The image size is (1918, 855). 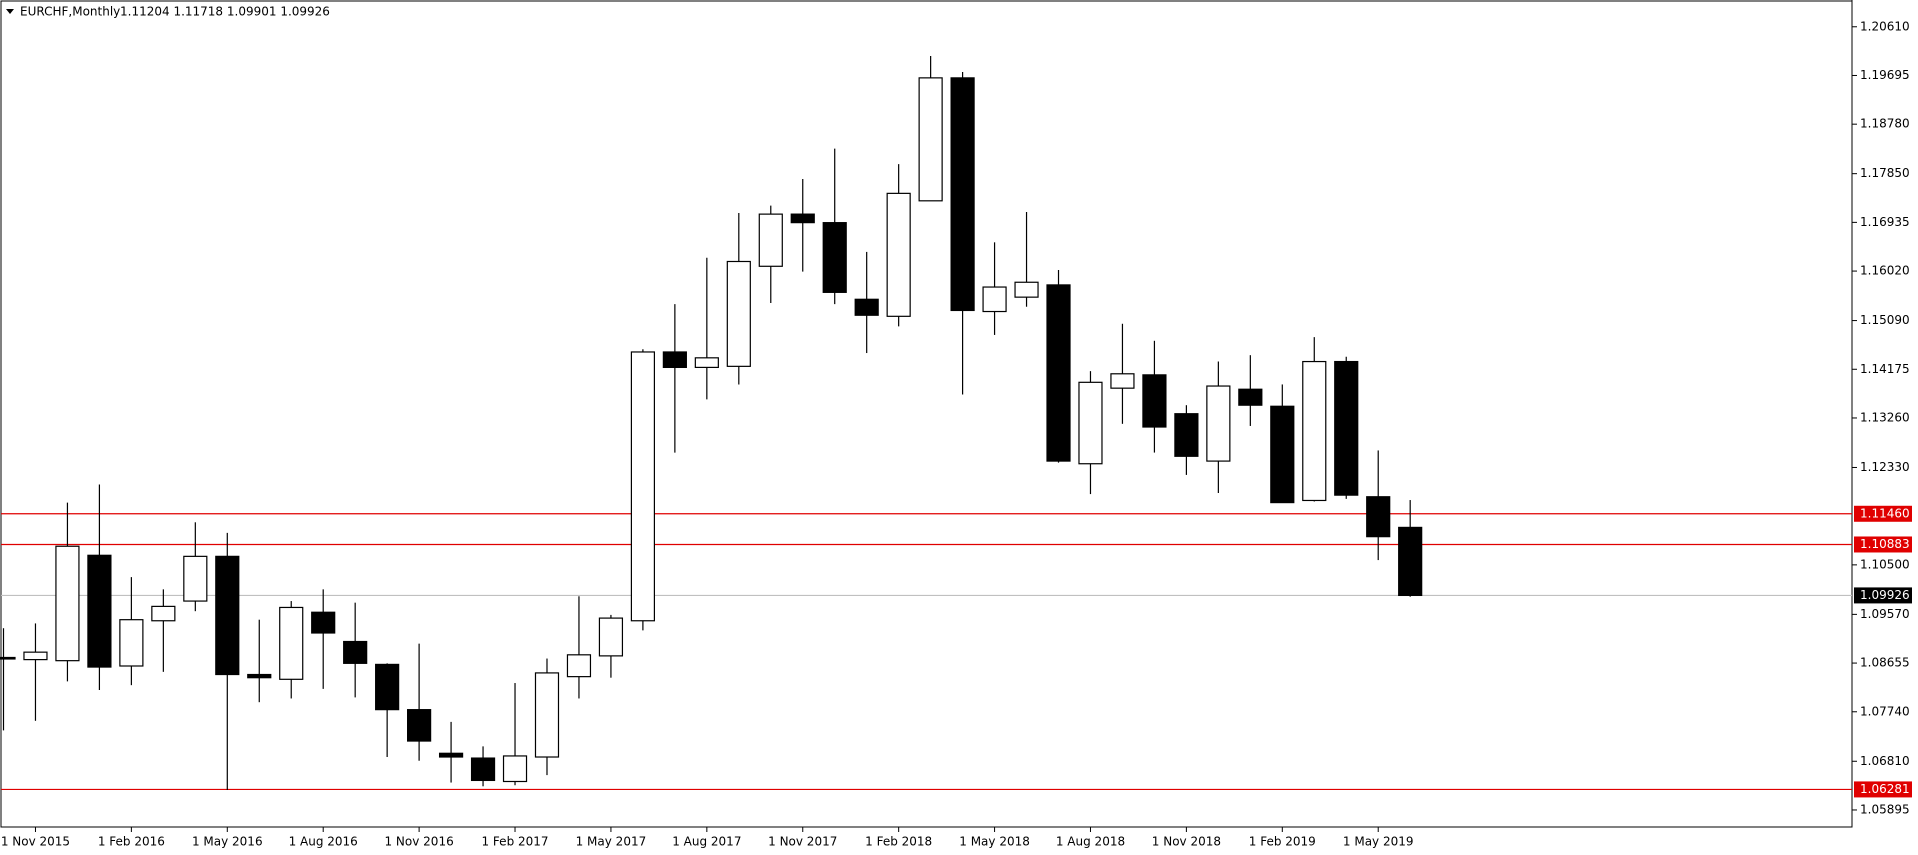 What do you see at coordinates (70, 12) in the screenshot?
I see `chart-title: EURCHF,Monthly` at bounding box center [70, 12].